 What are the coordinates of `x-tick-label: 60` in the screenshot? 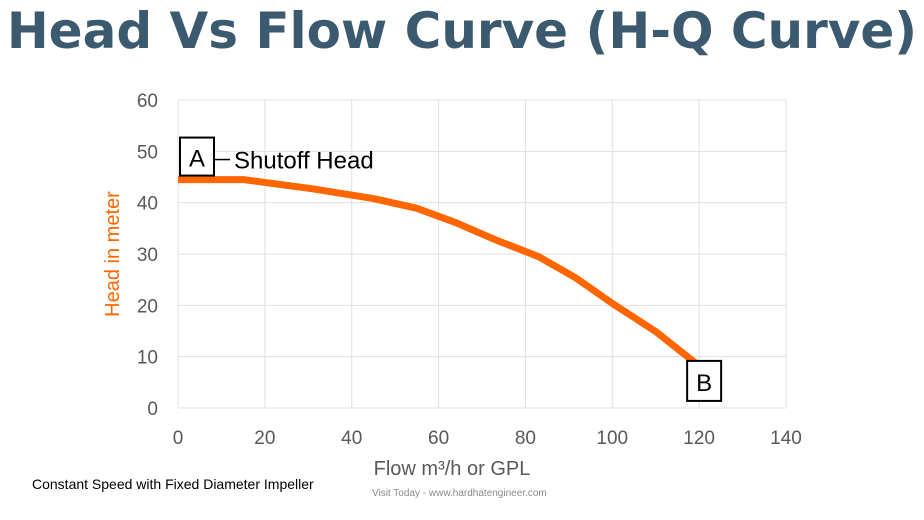 It's located at (438, 438).